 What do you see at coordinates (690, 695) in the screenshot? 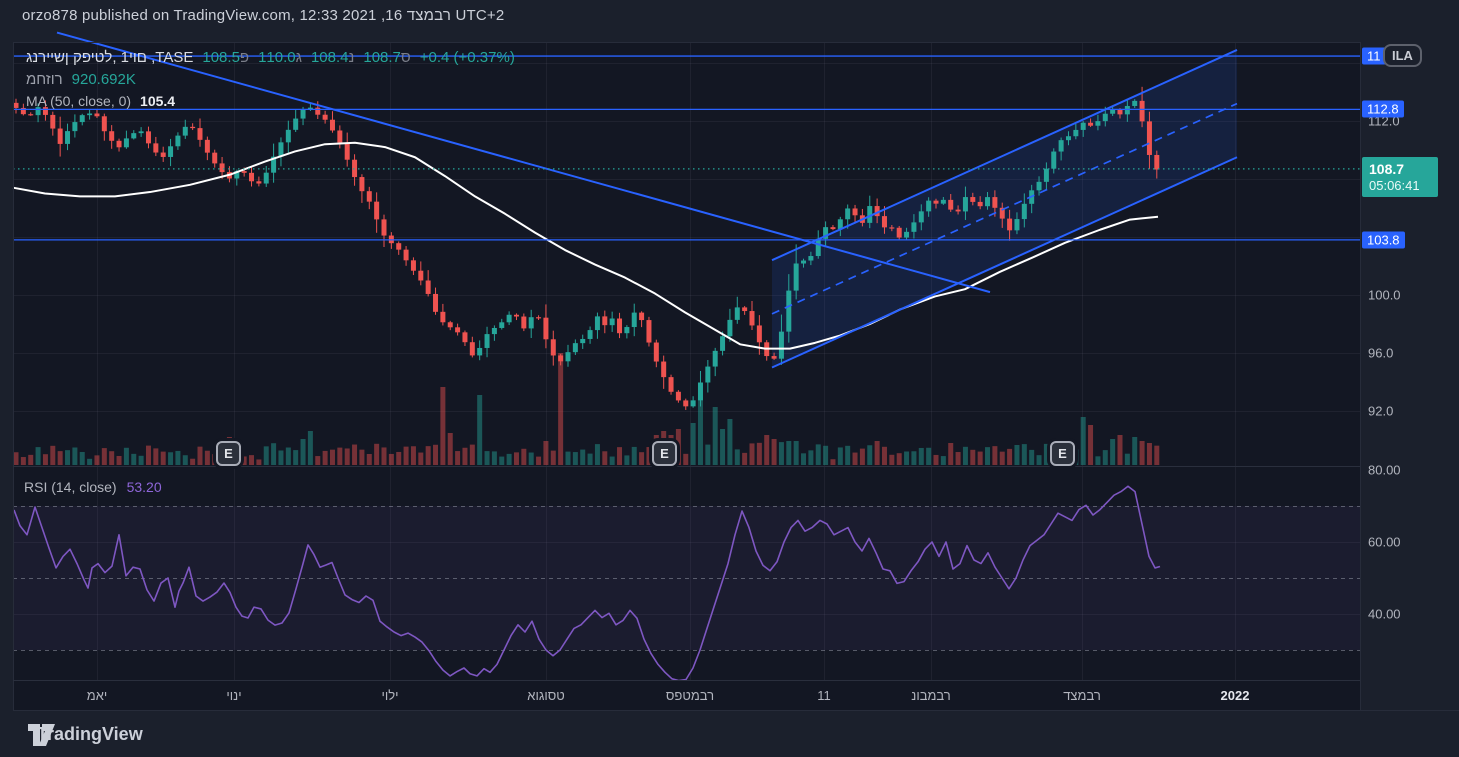
I see `time-axis-label: ספטמבר` at bounding box center [690, 695].